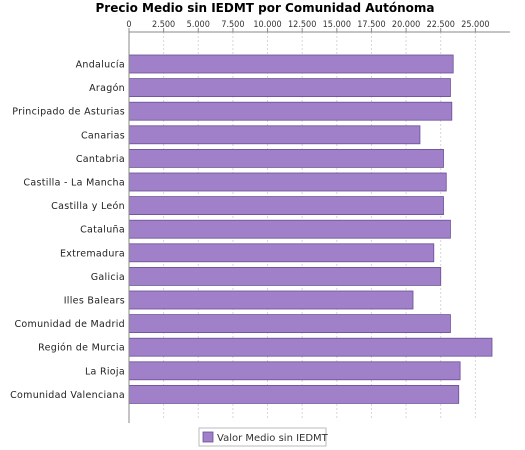 Image resolution: width=525 pixels, height=450 pixels. What do you see at coordinates (475, 25) in the screenshot?
I see `x-tick-label: 25.000` at bounding box center [475, 25].